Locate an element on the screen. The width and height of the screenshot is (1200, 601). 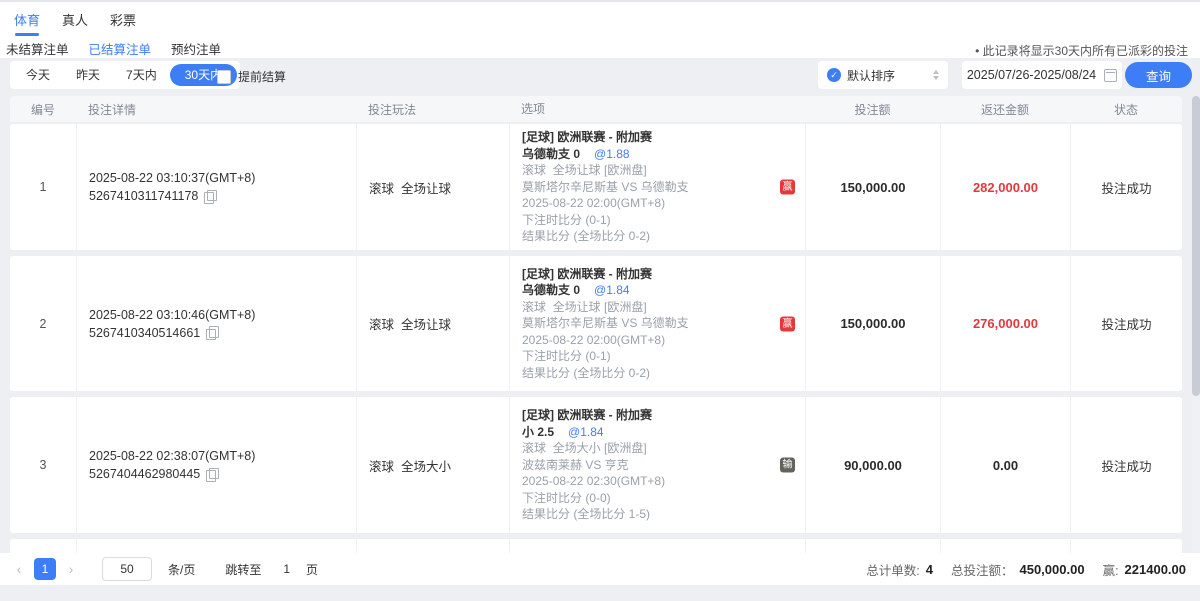
option-odds: @1.84 is located at coordinates (612, 290).